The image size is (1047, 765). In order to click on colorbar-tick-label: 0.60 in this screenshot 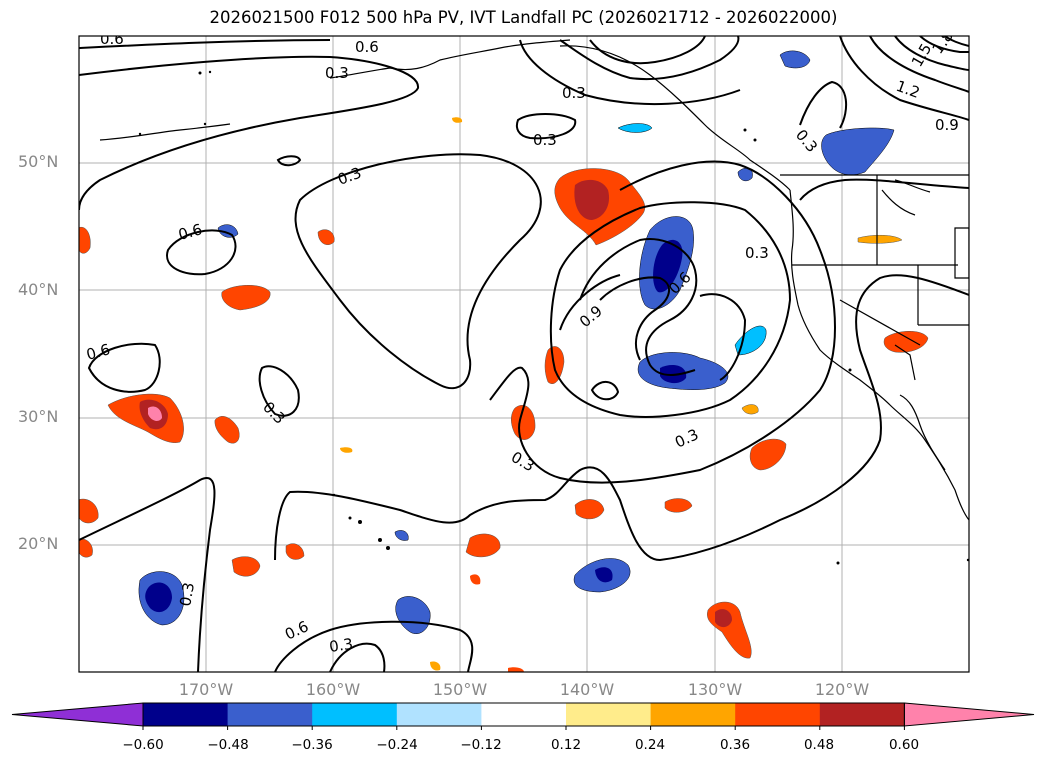, I will do `click(904, 745)`.